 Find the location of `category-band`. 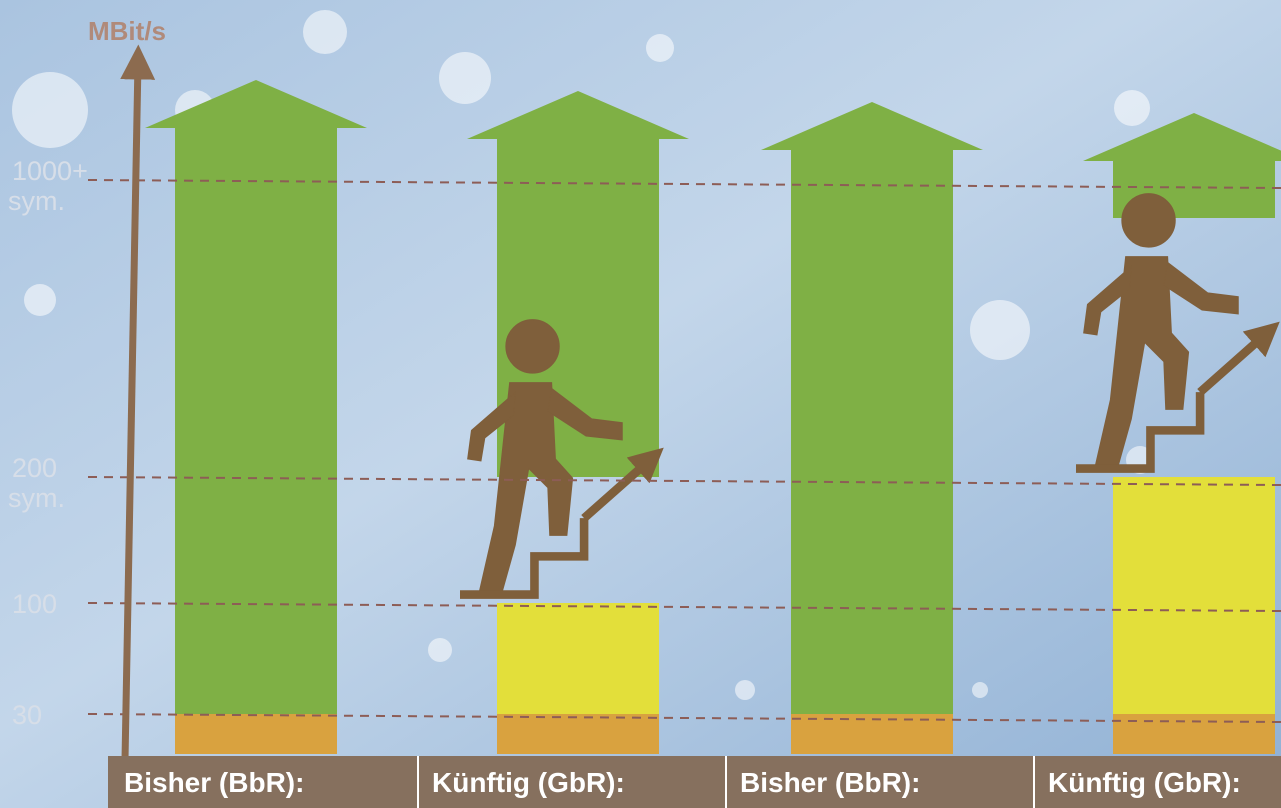

category-band is located at coordinates (694, 782).